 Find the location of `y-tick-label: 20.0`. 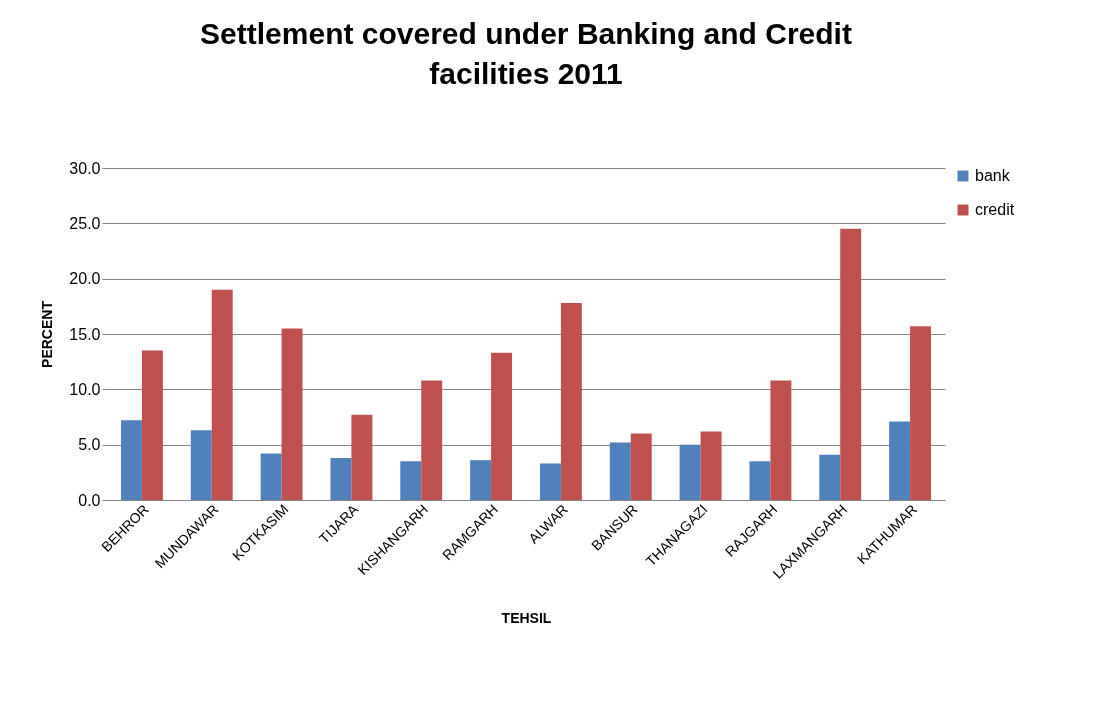

y-tick-label: 20.0 is located at coordinates (85, 279).